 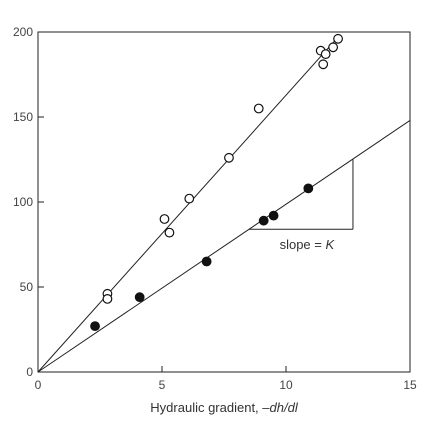 I want to click on y-tick-label: 100, so click(x=23, y=202).